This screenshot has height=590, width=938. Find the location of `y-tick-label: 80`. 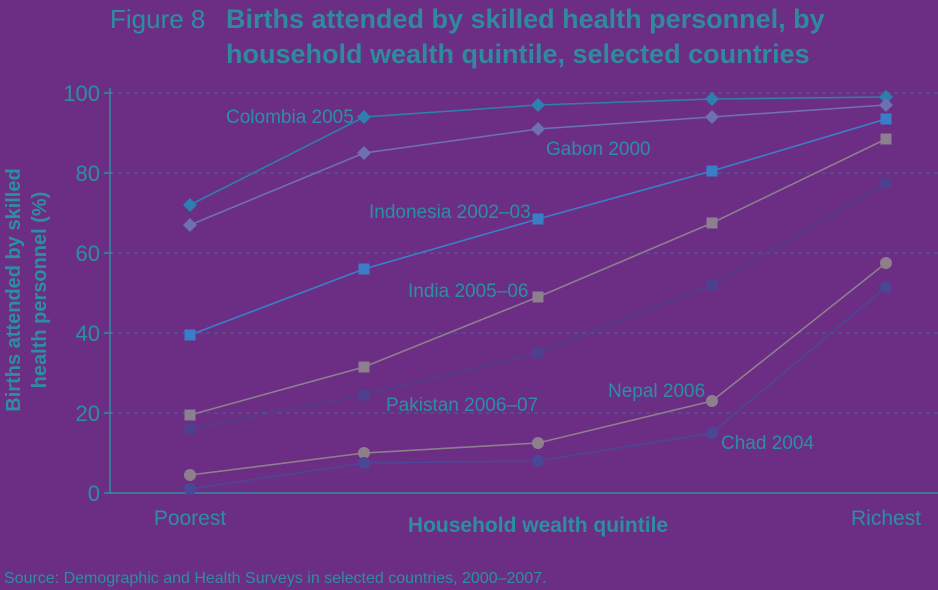

y-tick-label: 80 is located at coordinates (88, 173).